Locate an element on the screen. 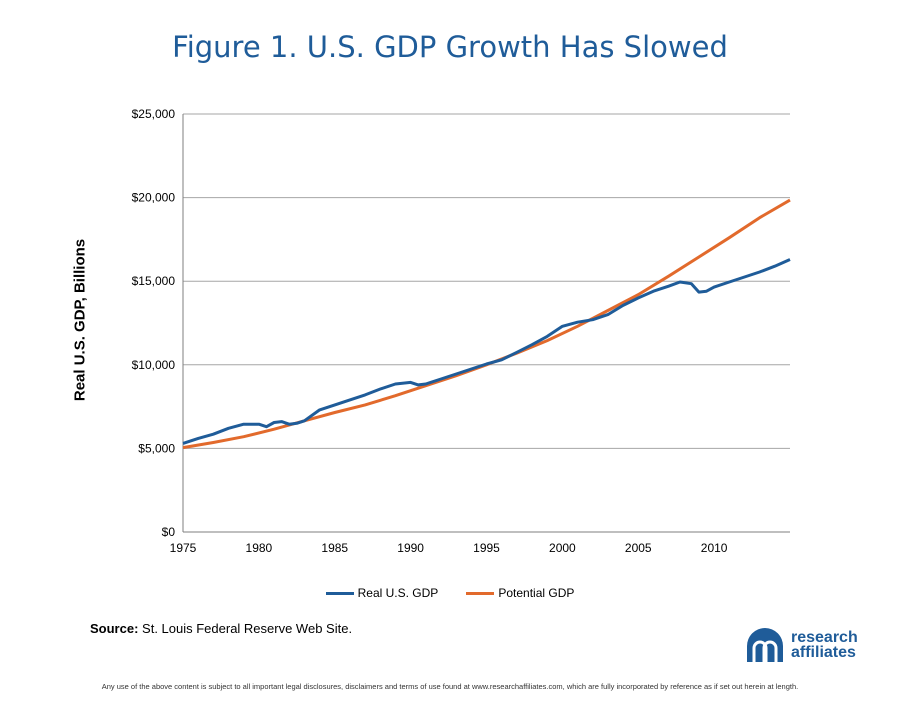  legend-item-real-gdp: Real U.S. GDP is located at coordinates (382, 593).